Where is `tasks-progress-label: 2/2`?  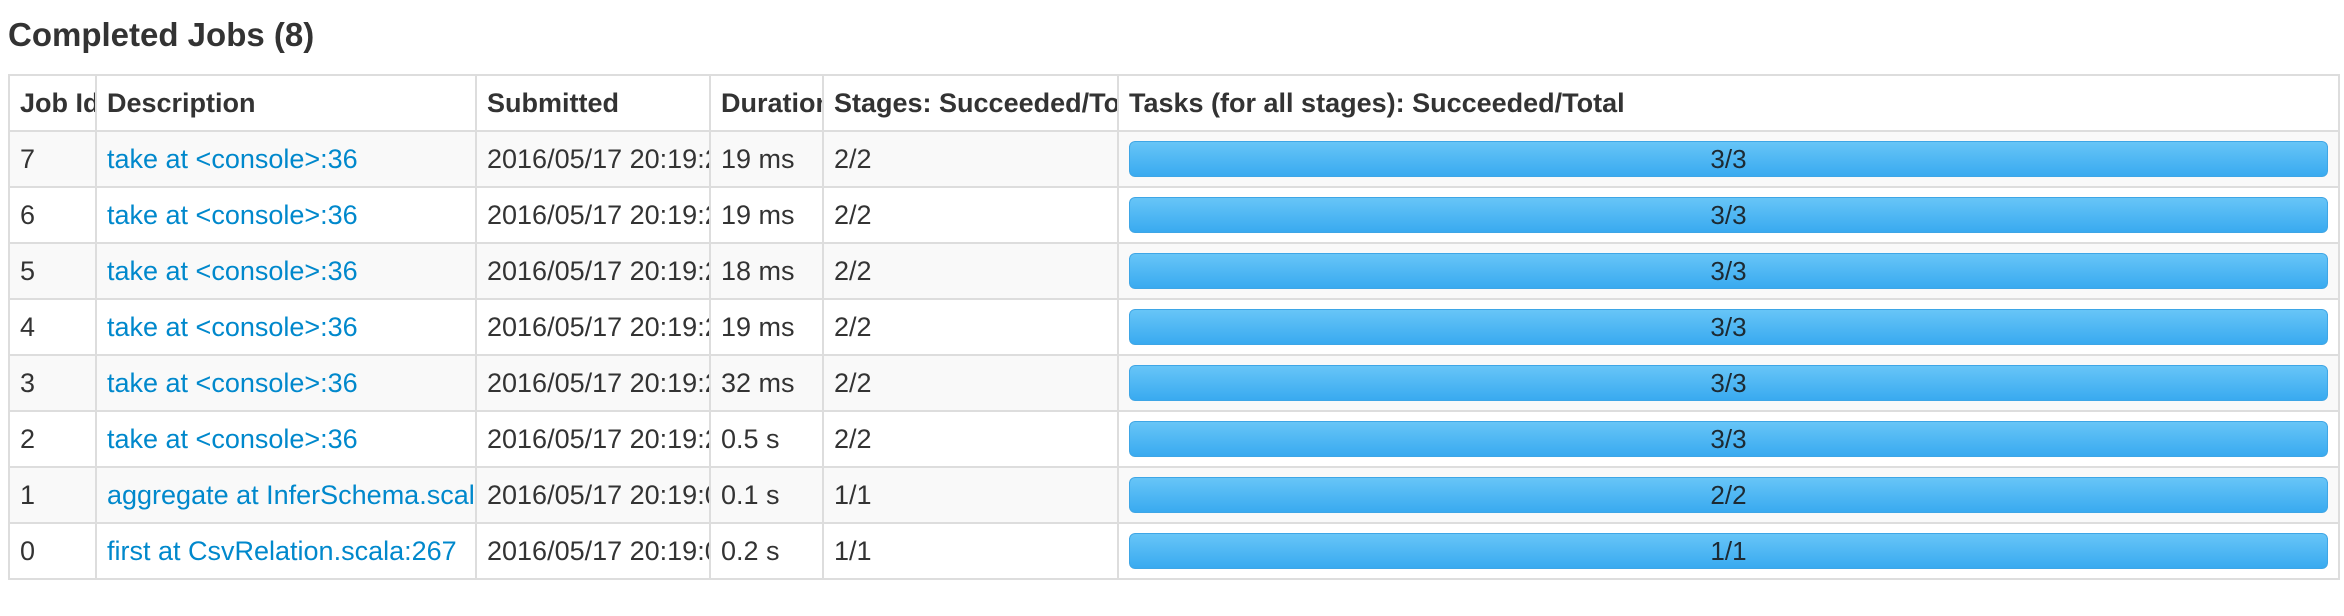
tasks-progress-label: 2/2 is located at coordinates (1728, 495).